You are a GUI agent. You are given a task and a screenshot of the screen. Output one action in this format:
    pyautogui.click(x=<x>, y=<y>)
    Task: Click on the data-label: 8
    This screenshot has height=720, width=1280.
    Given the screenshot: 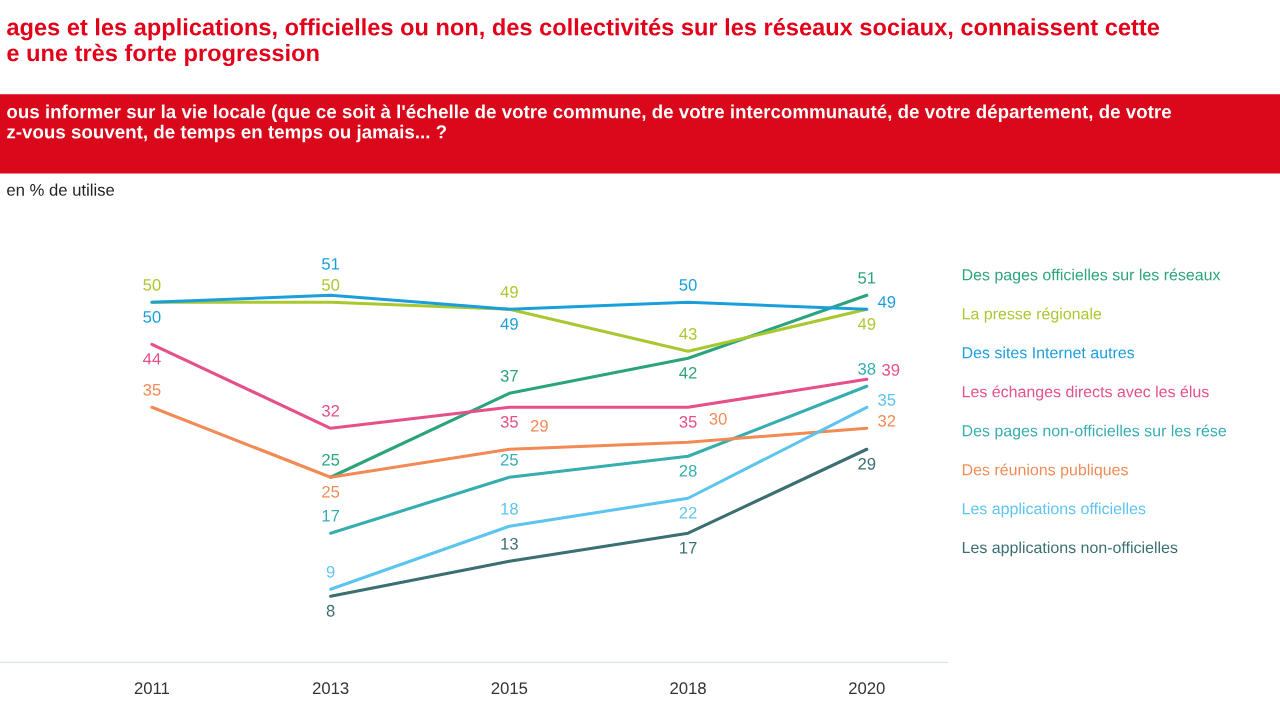 What is the action you would take?
    pyautogui.click(x=330, y=610)
    